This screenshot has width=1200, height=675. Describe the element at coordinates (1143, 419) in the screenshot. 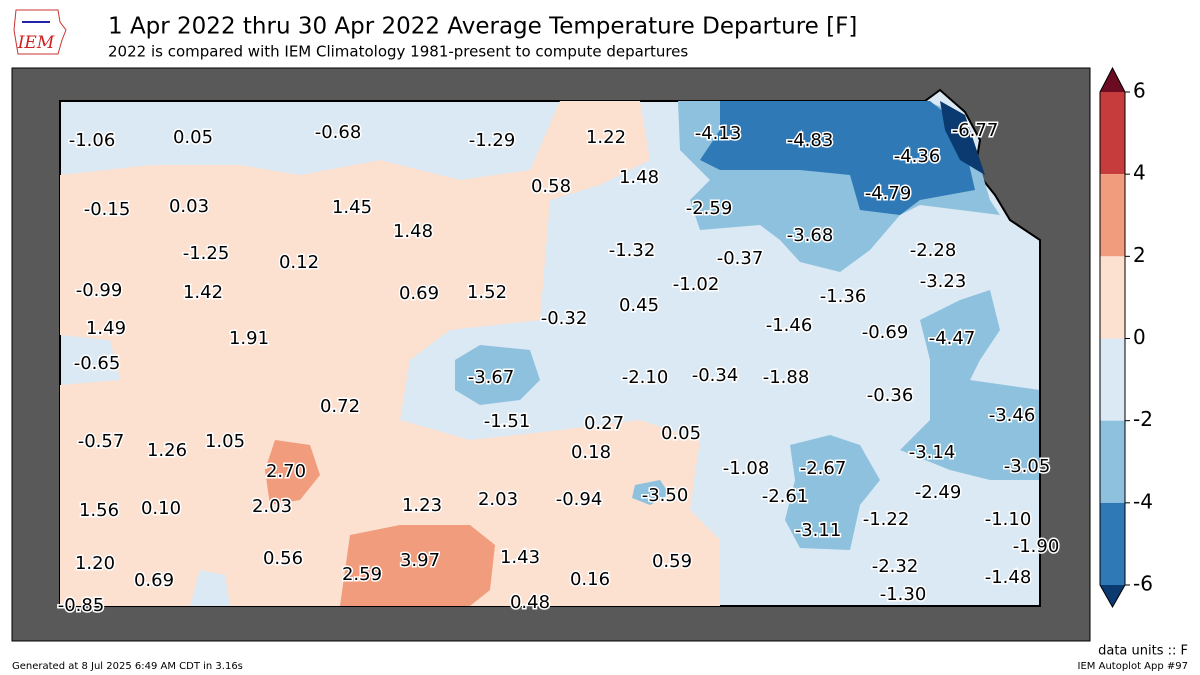

I see `colorbar-tick-label: -2` at that location.